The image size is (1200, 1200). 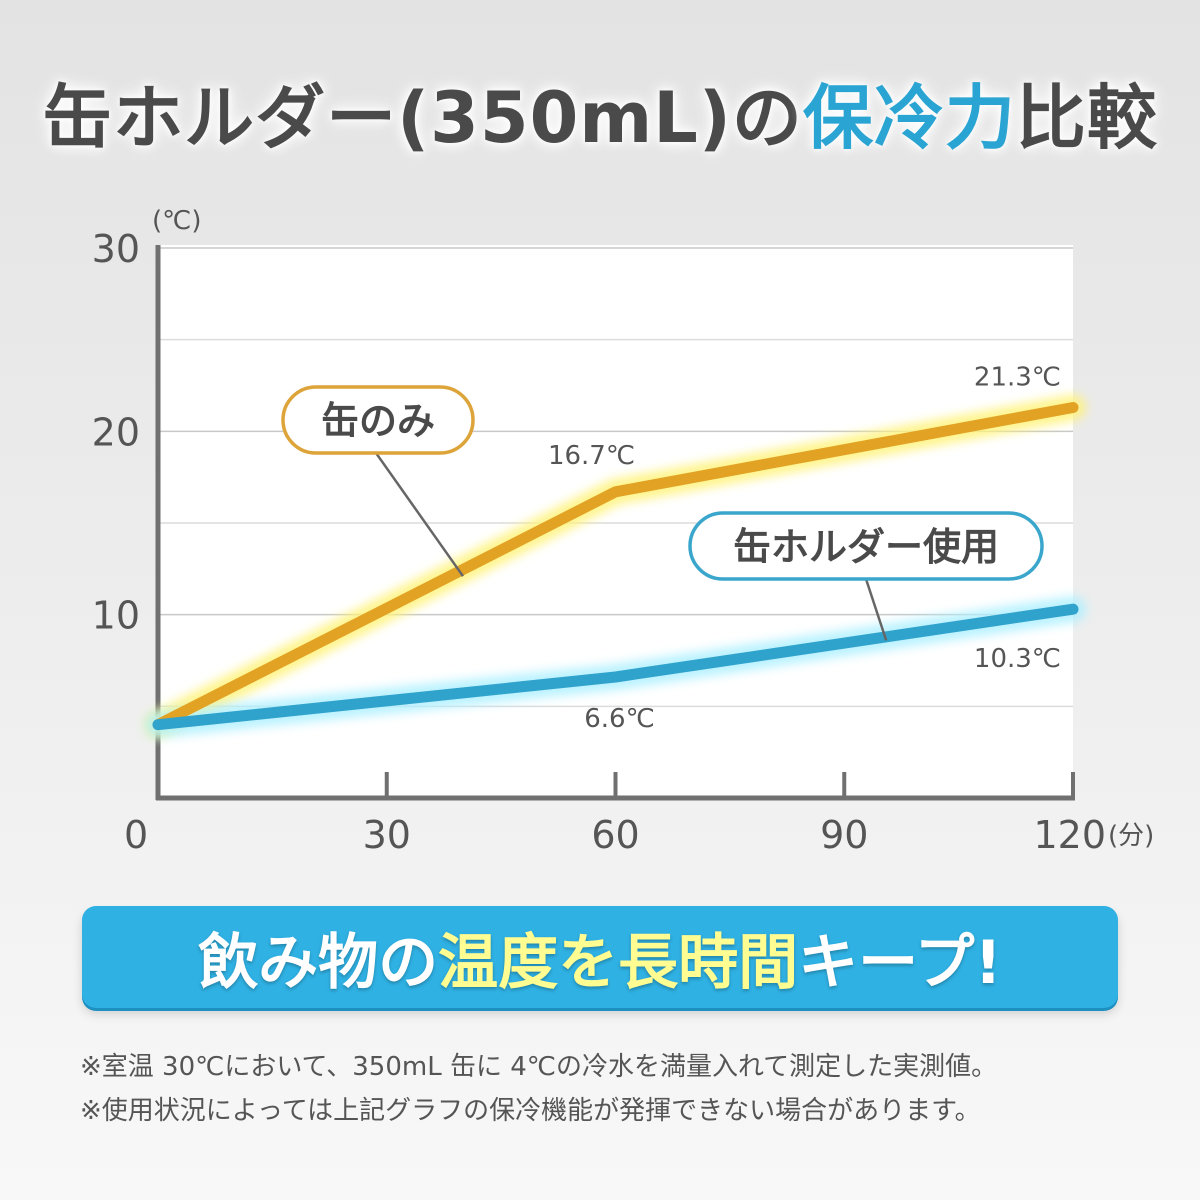 I want to click on keep-temperature-banner: 飲み物の 温度を長時間 キープ!, so click(x=600, y=957).